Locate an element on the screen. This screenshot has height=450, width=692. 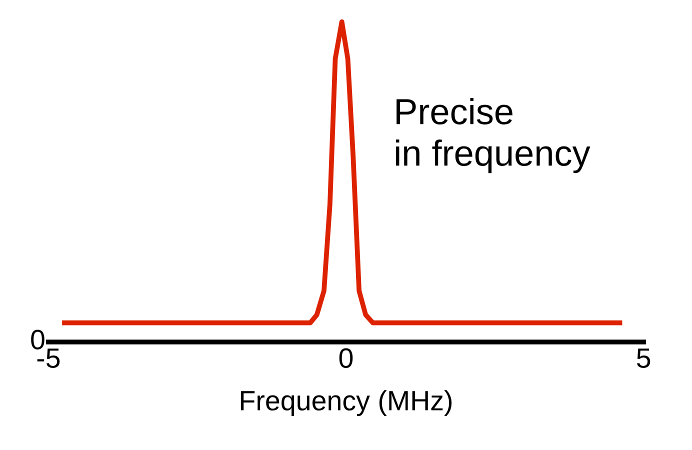
x-axis-title: Frequency (MHz) is located at coordinates (346, 403).